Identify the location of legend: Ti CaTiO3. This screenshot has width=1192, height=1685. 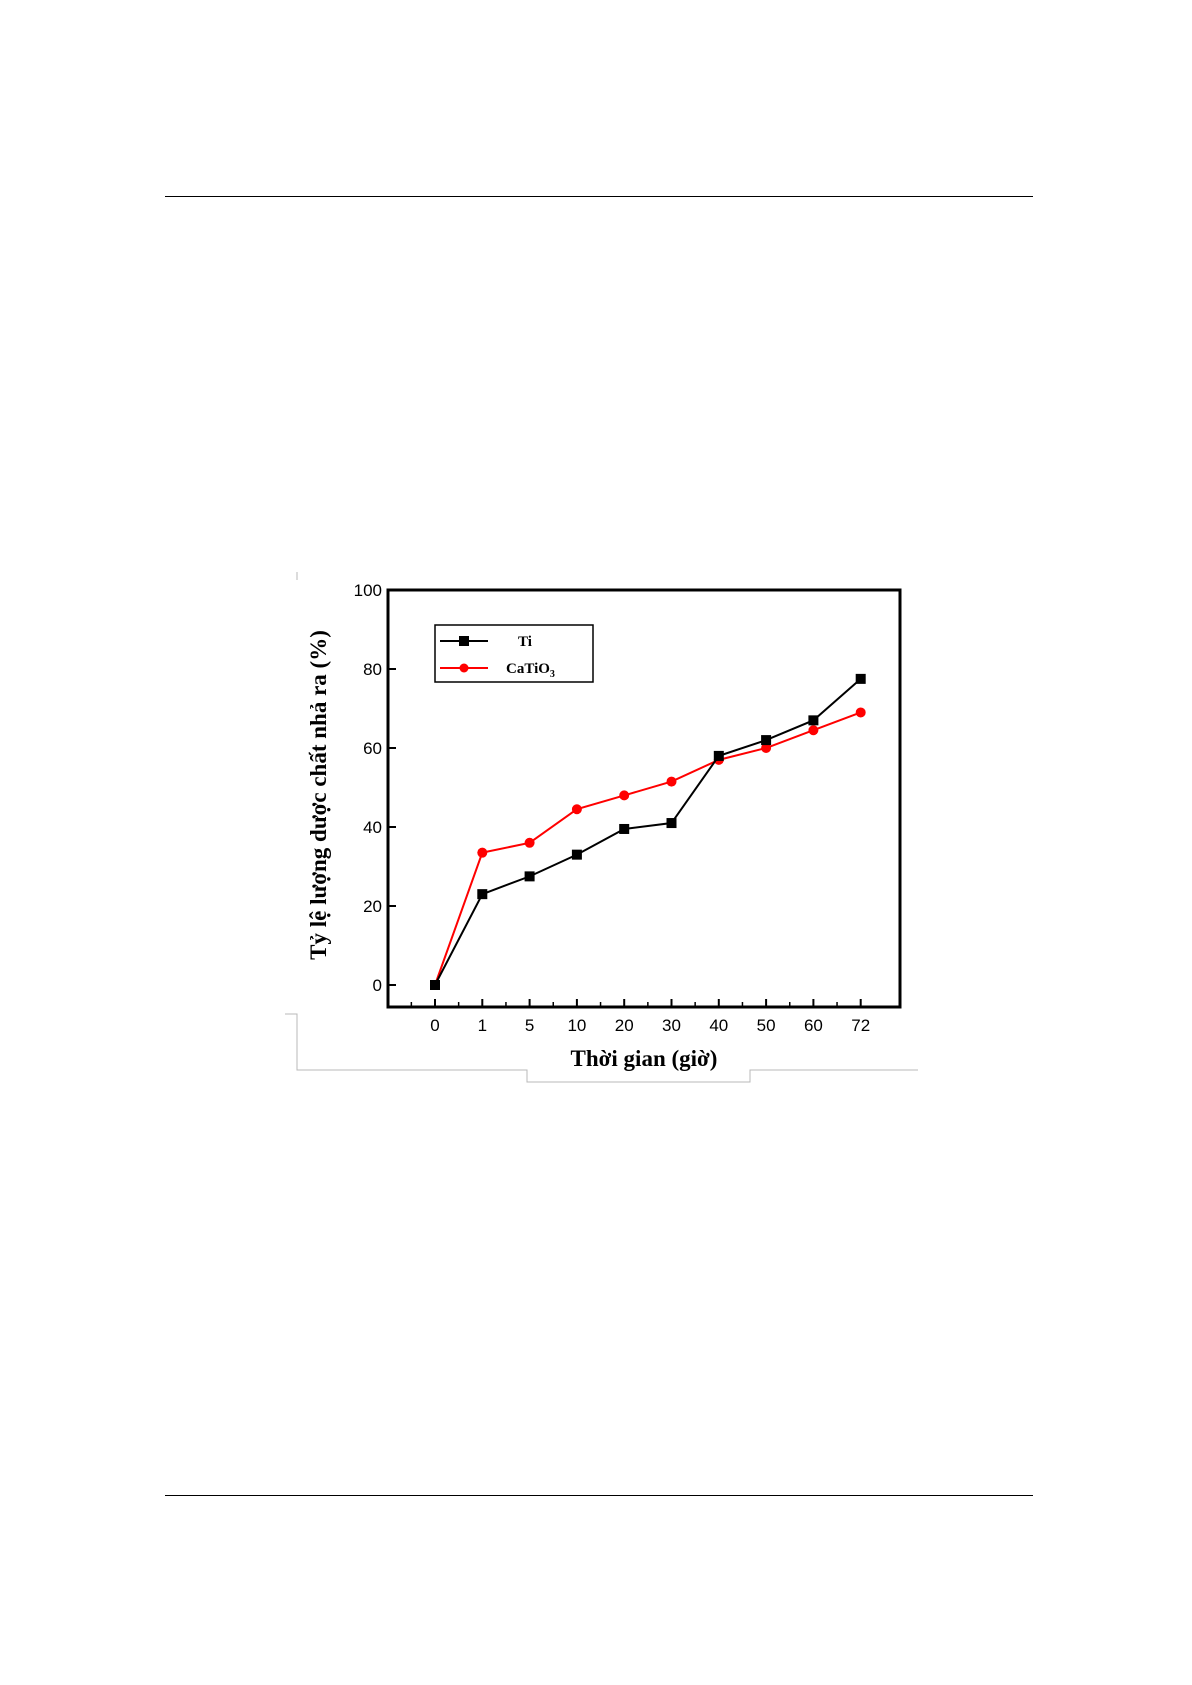
(514, 653).